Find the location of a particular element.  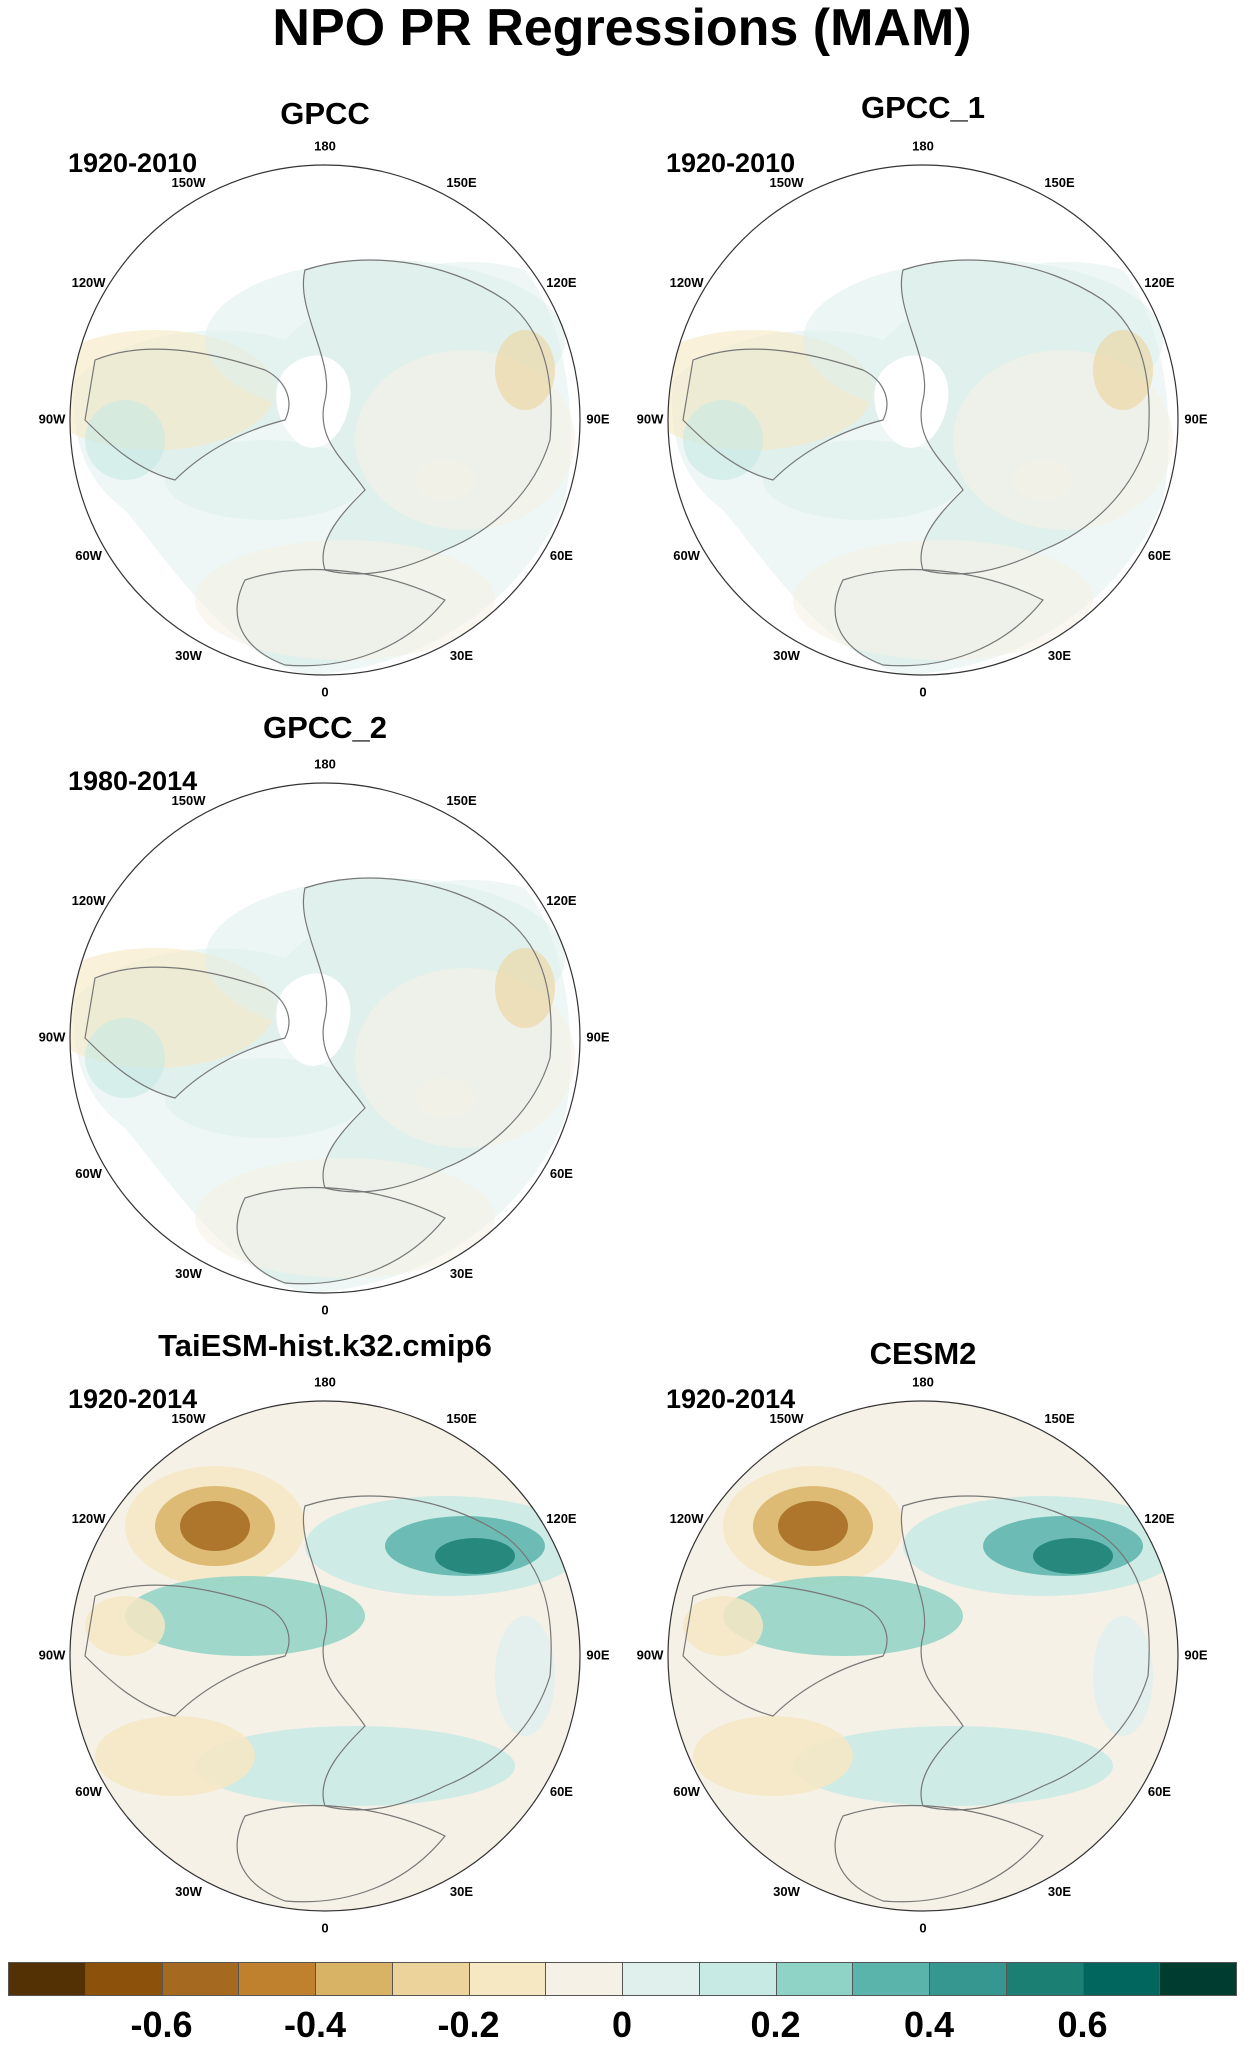

colorbar-label: 0.2 is located at coordinates (775, 2024).